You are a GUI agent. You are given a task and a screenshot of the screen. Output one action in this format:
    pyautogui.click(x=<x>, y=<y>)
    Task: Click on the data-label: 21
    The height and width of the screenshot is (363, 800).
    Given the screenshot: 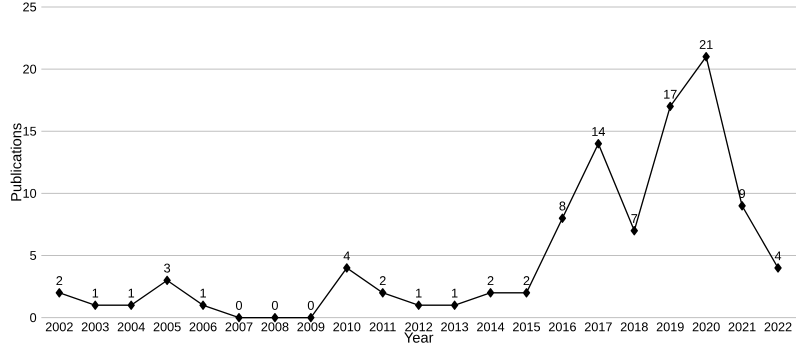 What is the action you would take?
    pyautogui.click(x=706, y=44)
    